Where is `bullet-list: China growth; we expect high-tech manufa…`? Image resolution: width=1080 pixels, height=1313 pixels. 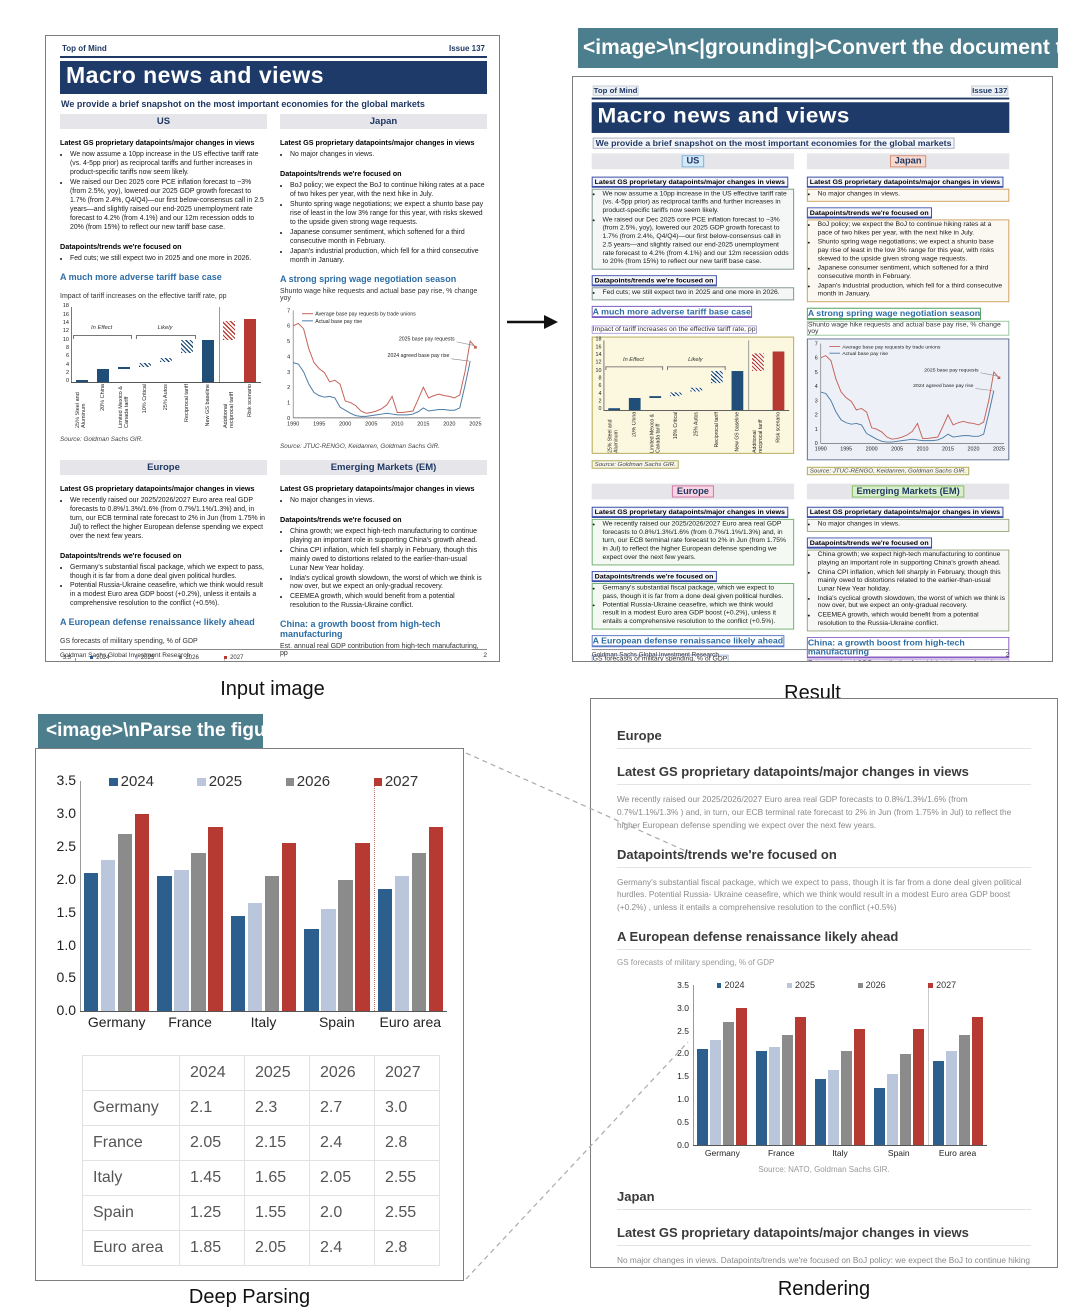 bullet-list: China growth; we expect high-tech manufa… is located at coordinates (383, 570).